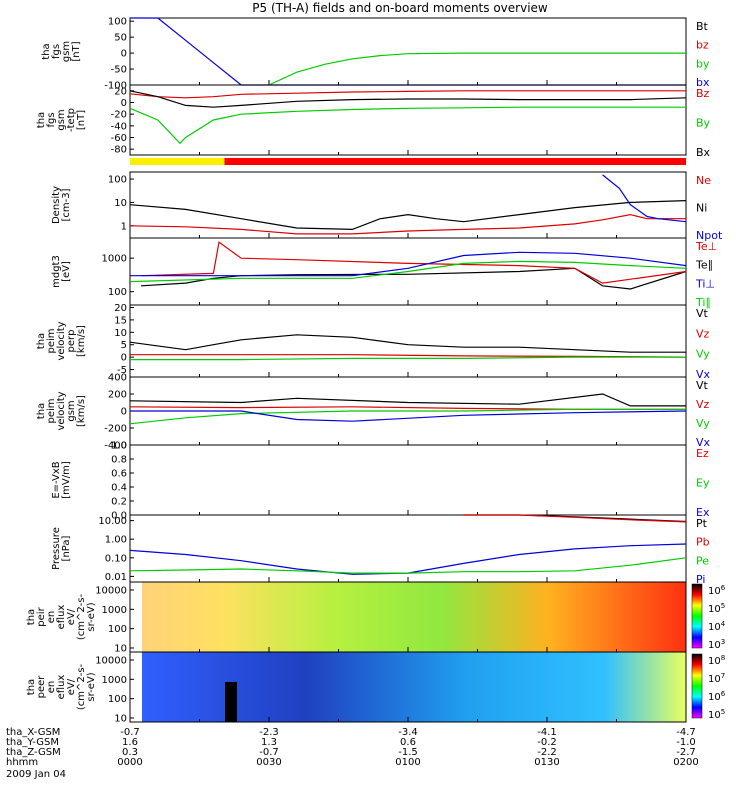 The image size is (750, 800). Describe the element at coordinates (407, 224) in the screenshot. I see `series-line-Ne` at that location.